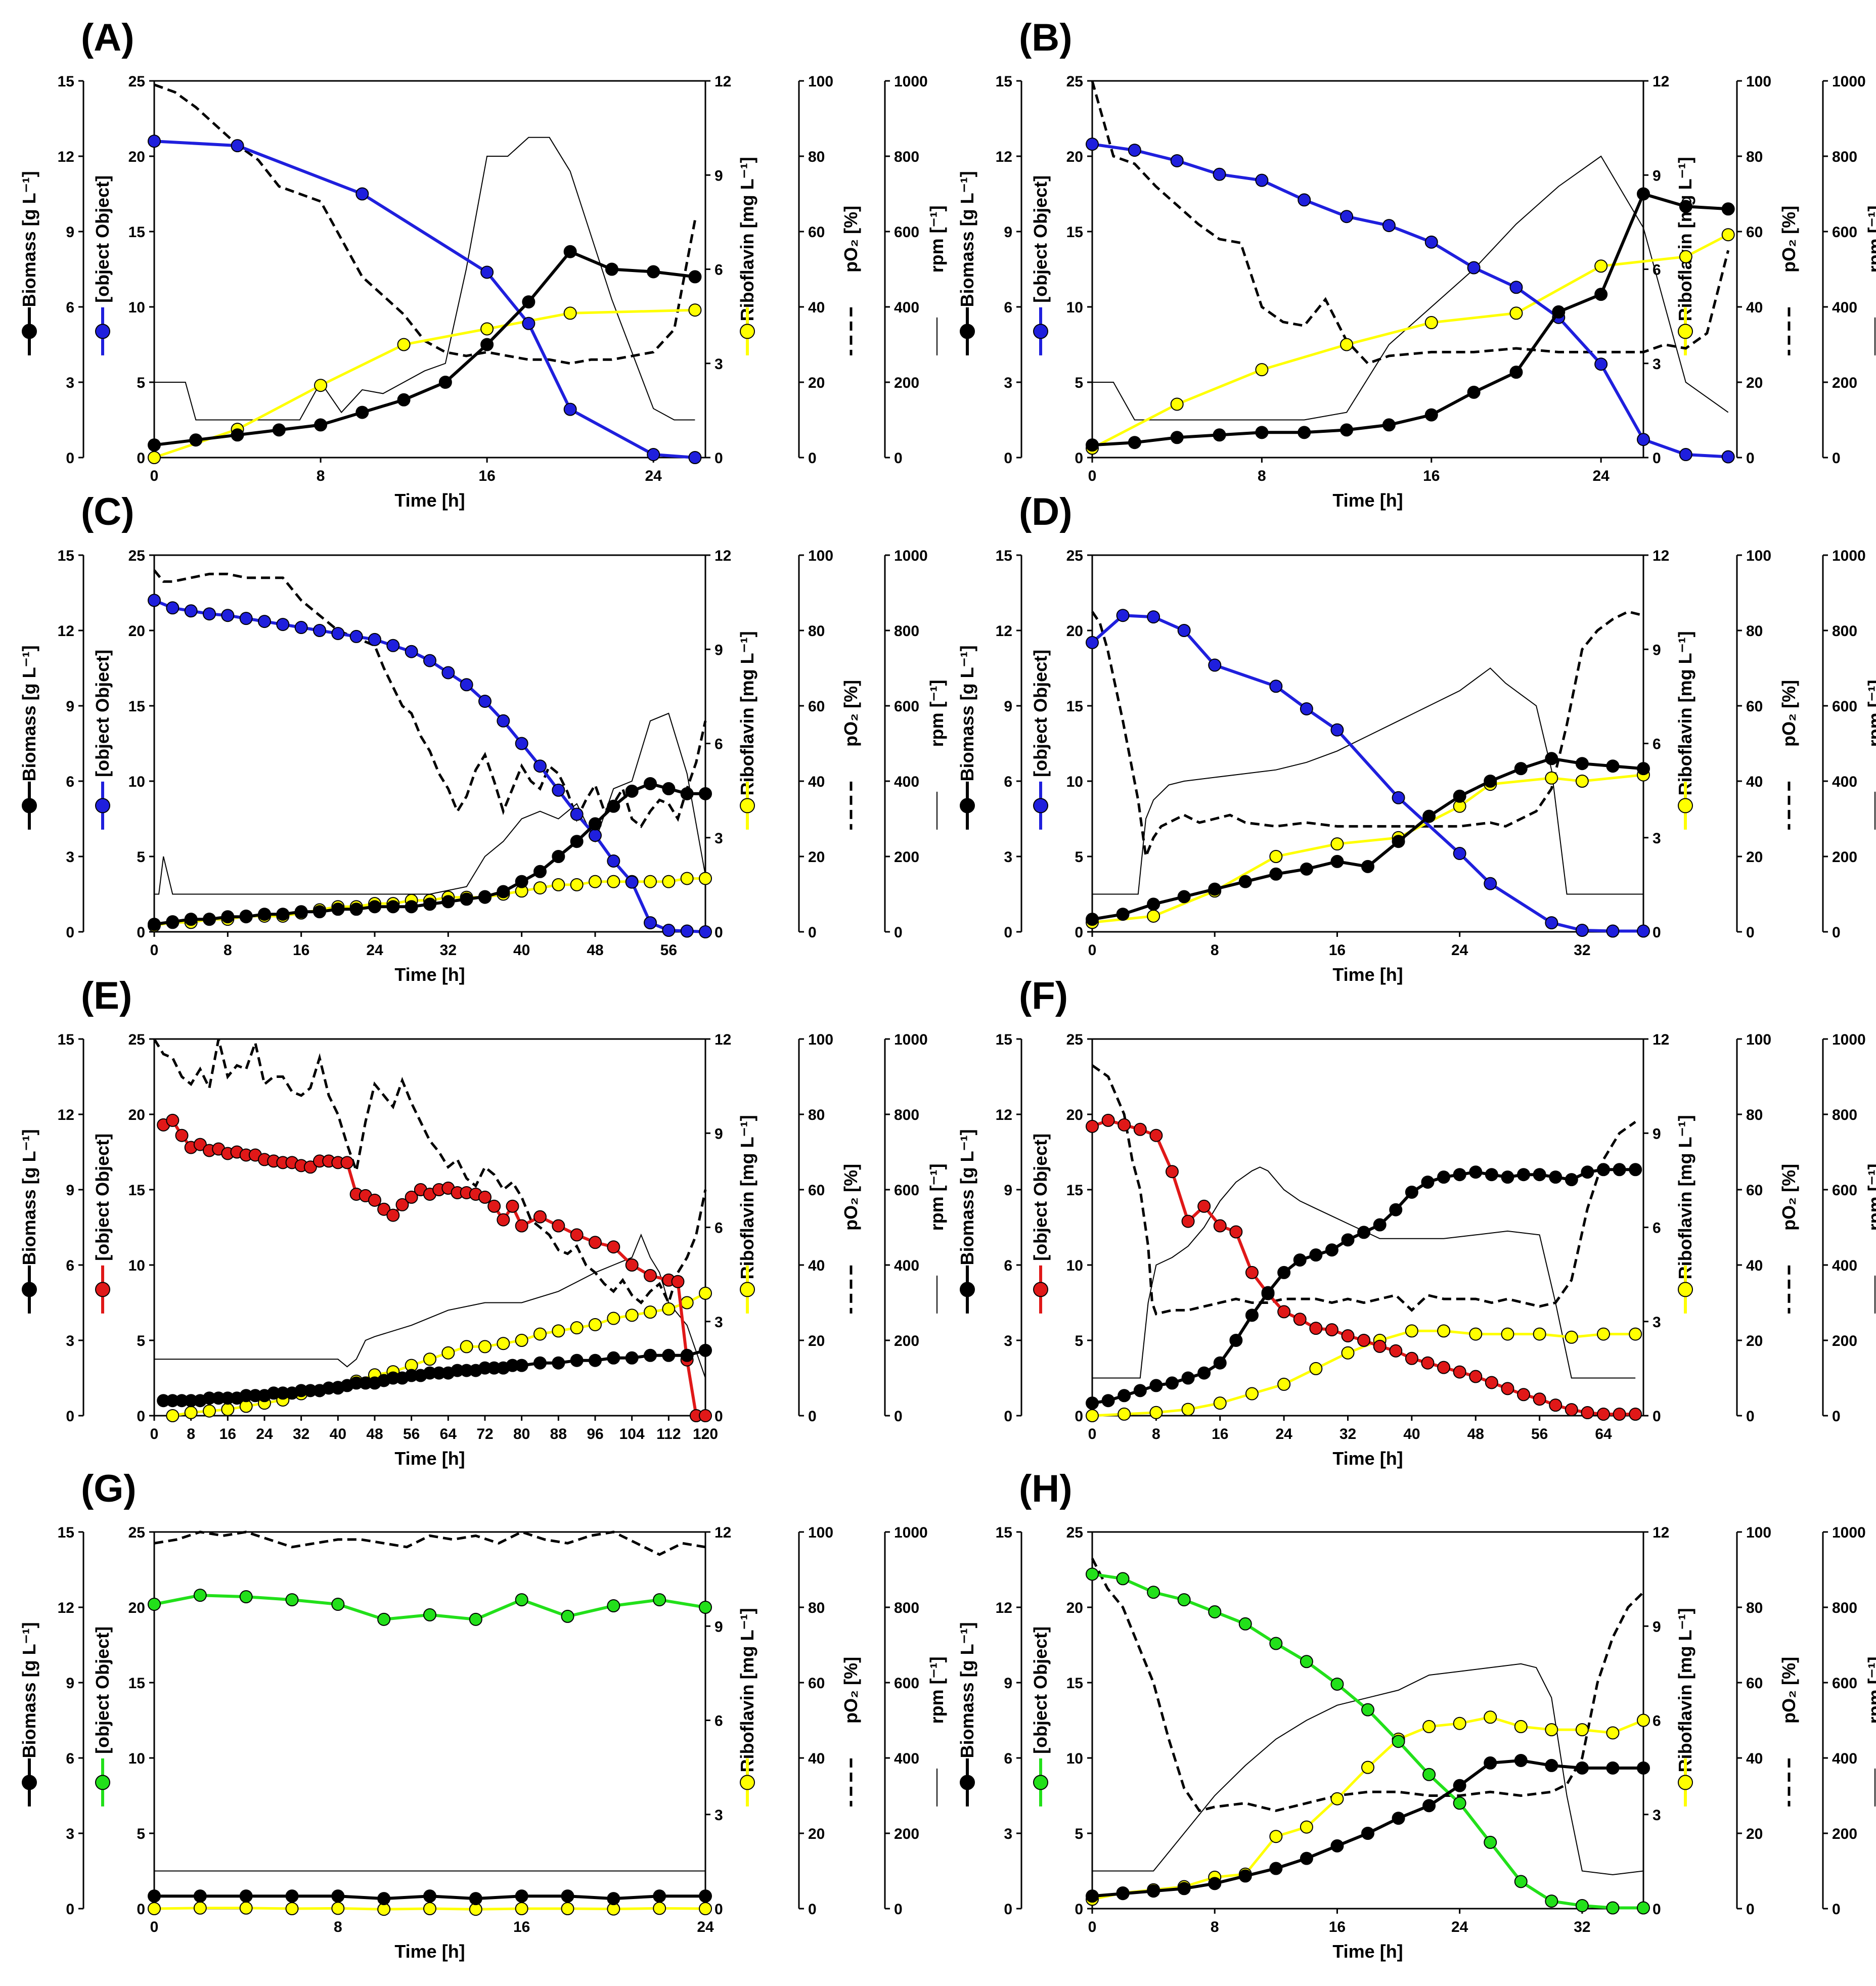 The image size is (1876, 1986). What do you see at coordinates (70, 782) in the screenshot?
I see `tick-label: 6` at bounding box center [70, 782].